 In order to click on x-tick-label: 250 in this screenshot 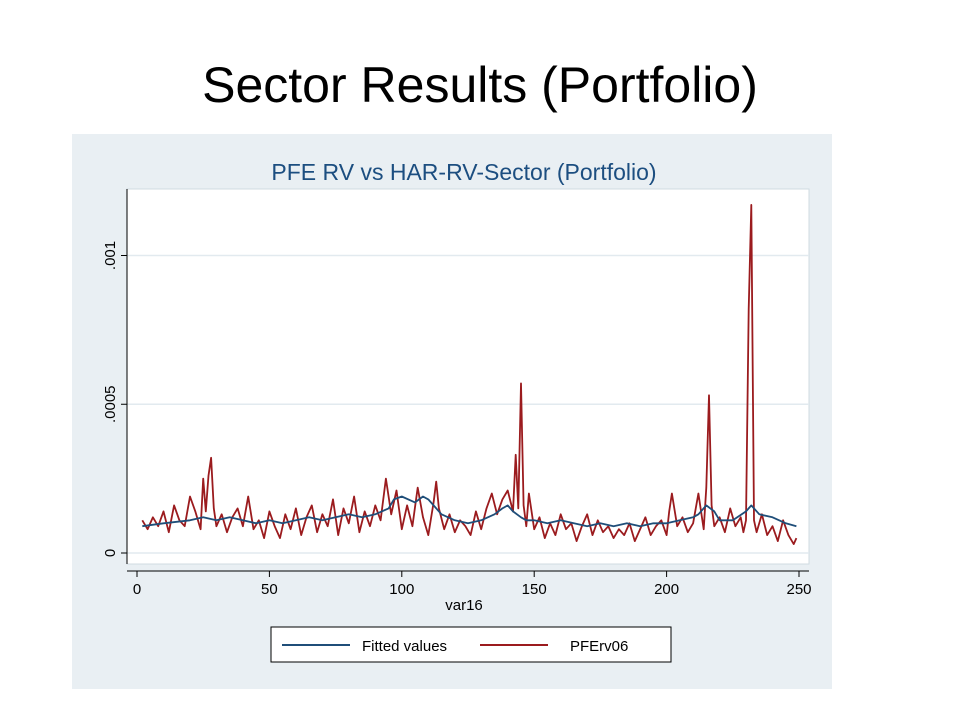, I will do `click(798, 589)`.